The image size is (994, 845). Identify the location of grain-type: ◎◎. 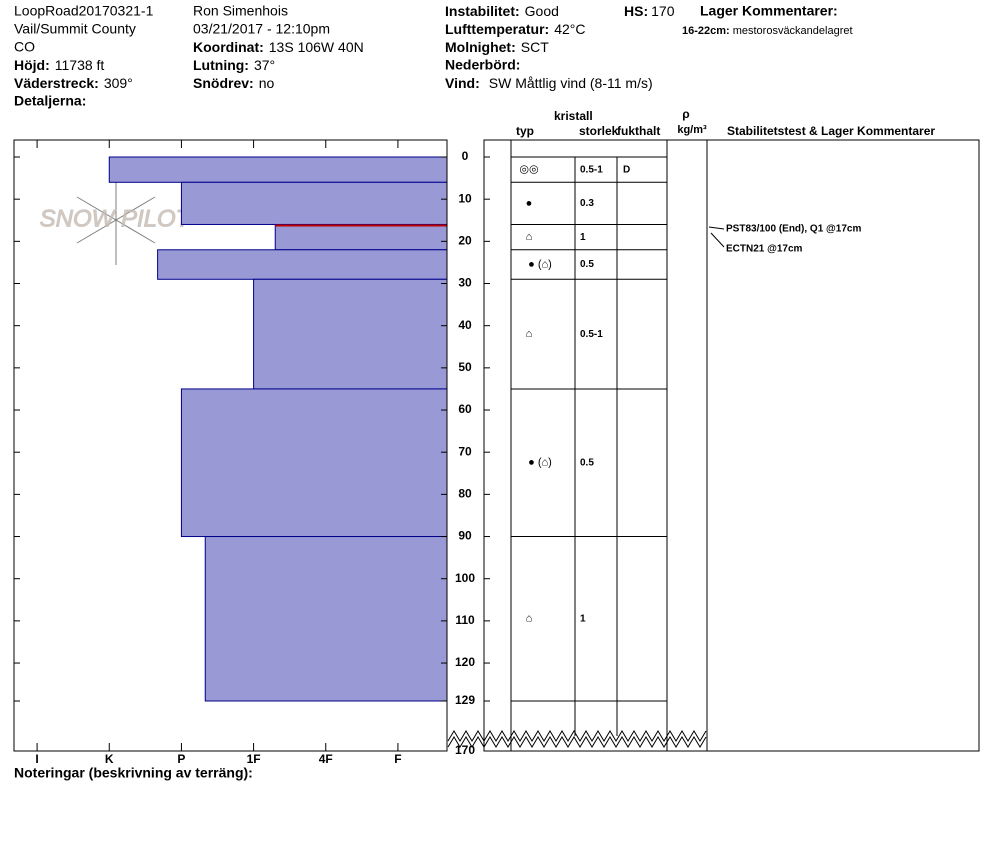
(528, 170).